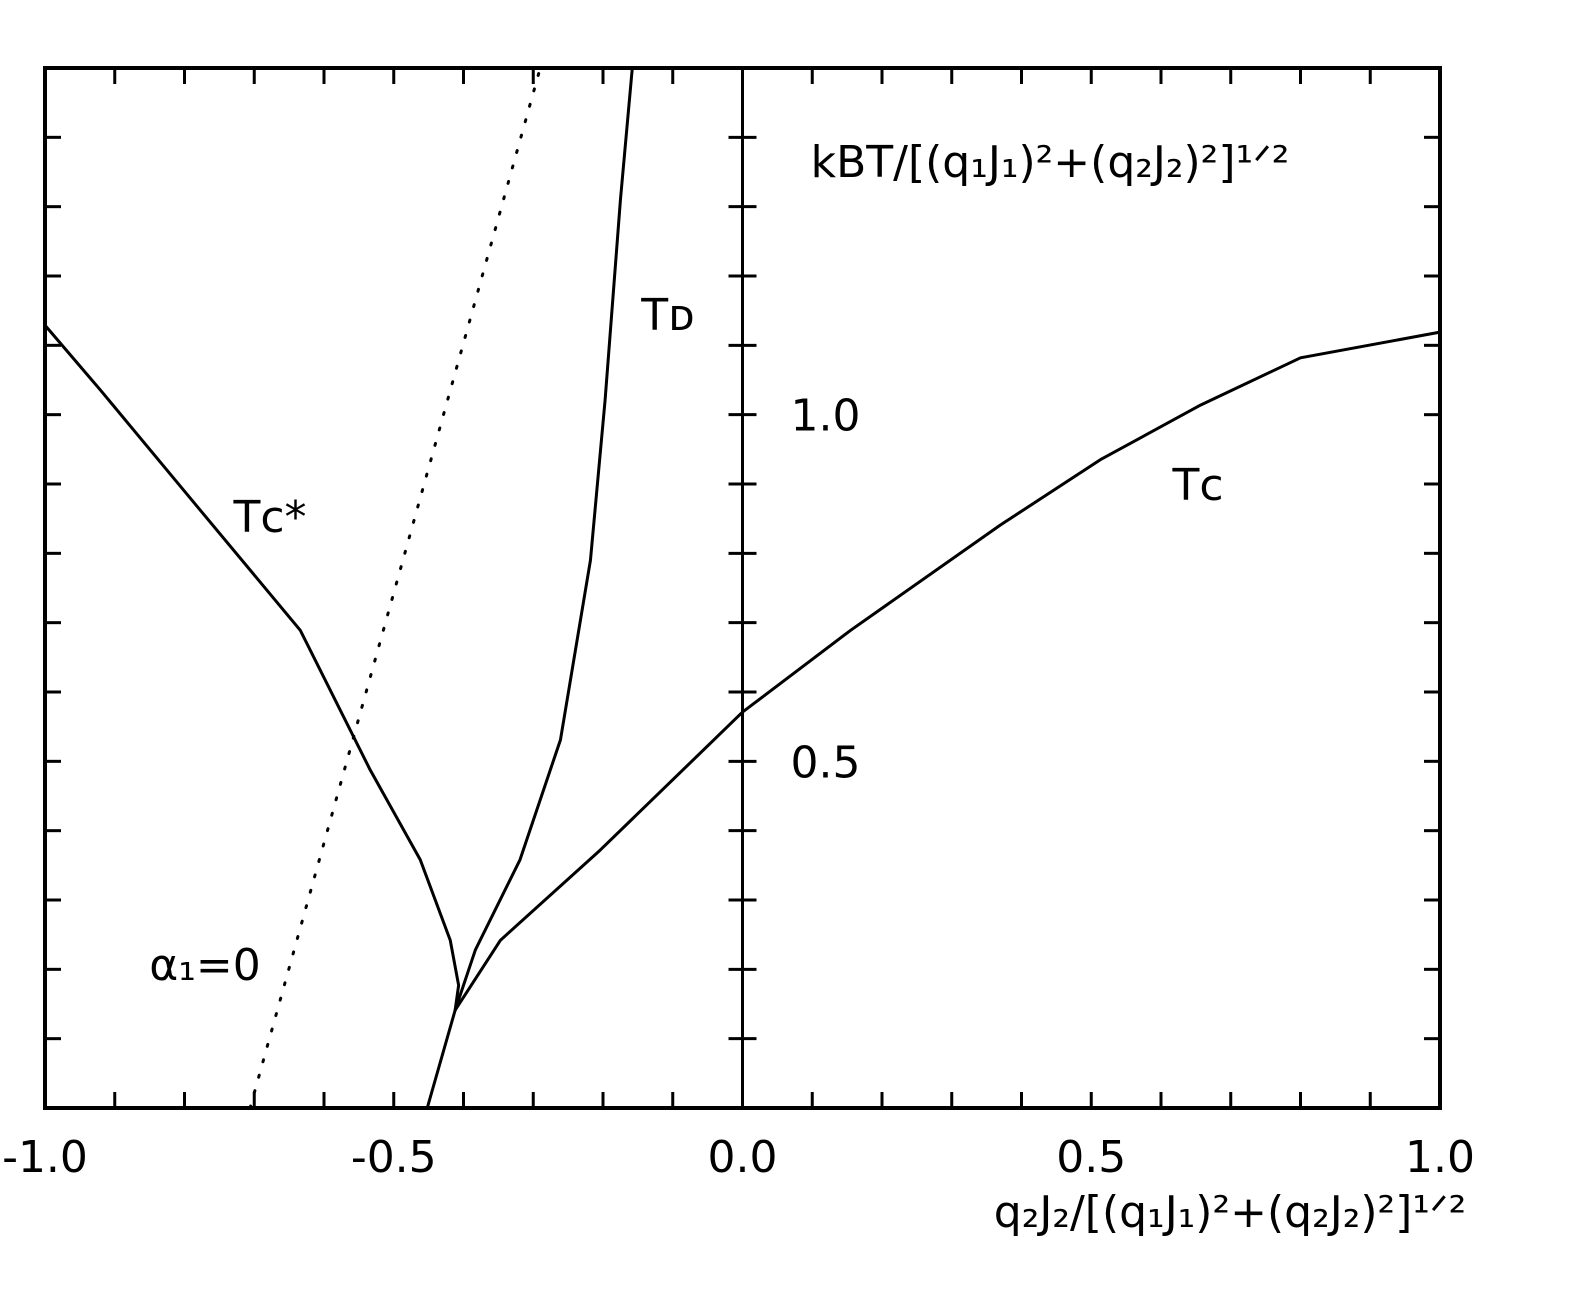 This screenshot has width=1589, height=1295. Describe the element at coordinates (1050, 162) in the screenshot. I see `y-axis-label: kBT/[(q₁J₁)²+(q₂J₂)²]¹ᐟ²` at that location.